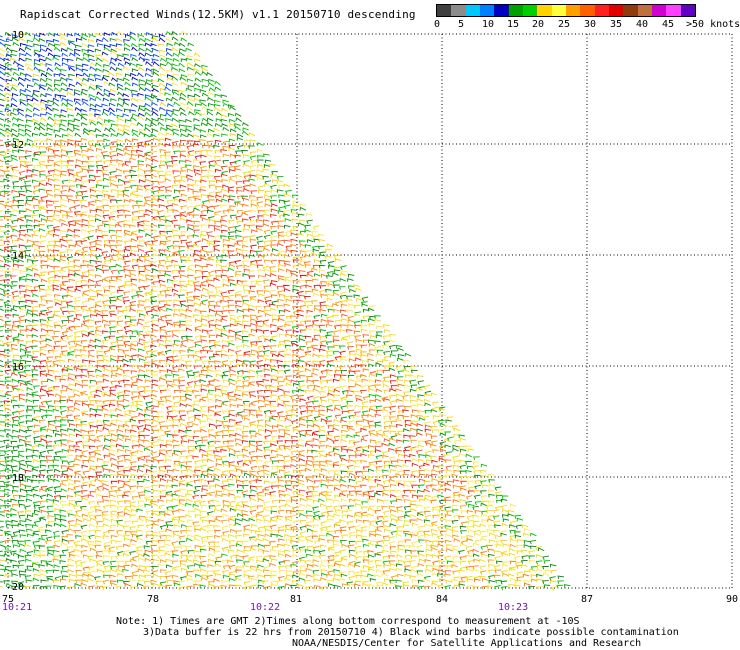  Describe the element at coordinates (15, 35) in the screenshot. I see `lat-label: -10` at that location.